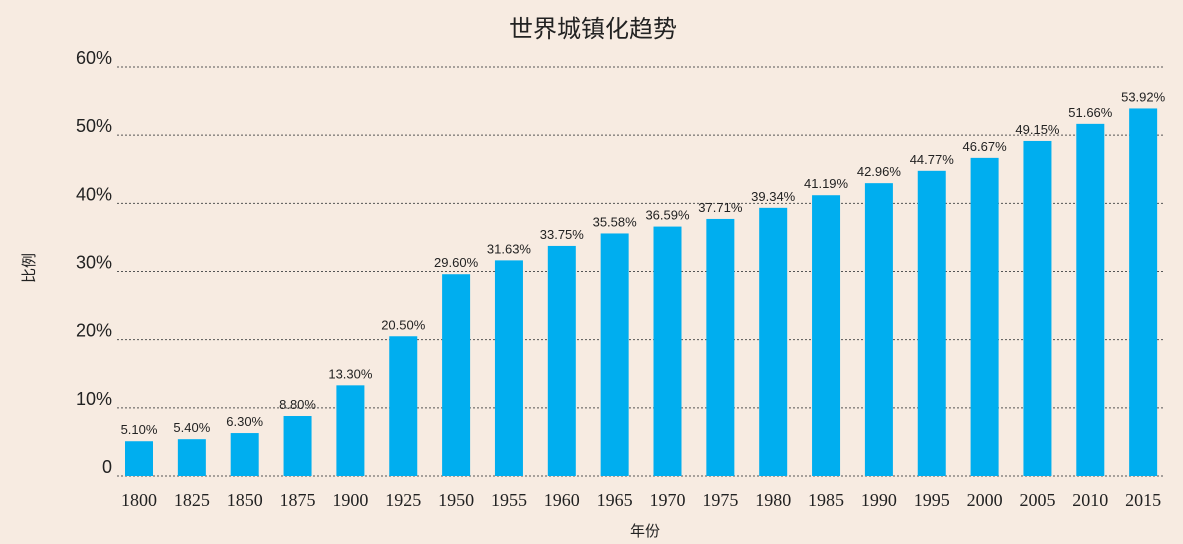 The image size is (1183, 544). Describe the element at coordinates (1090, 112) in the screenshot. I see `data-label: 51.66%` at that location.